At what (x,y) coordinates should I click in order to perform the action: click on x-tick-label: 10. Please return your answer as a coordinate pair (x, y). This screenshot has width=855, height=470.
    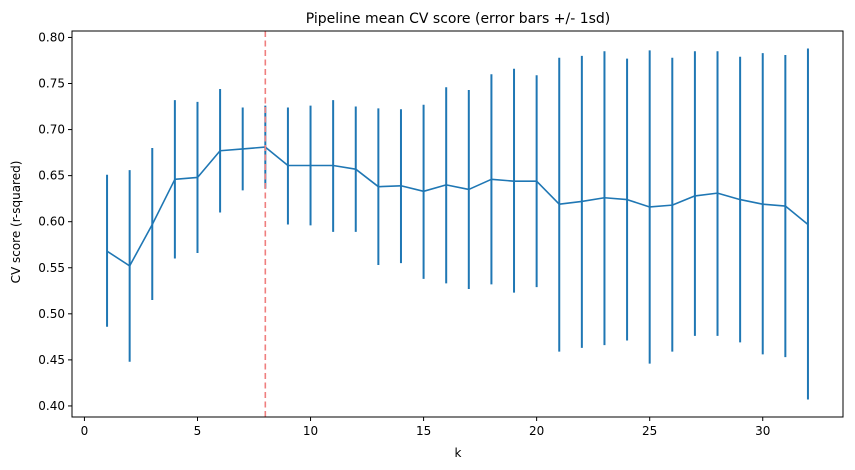
    Looking at the image, I should click on (310, 431).